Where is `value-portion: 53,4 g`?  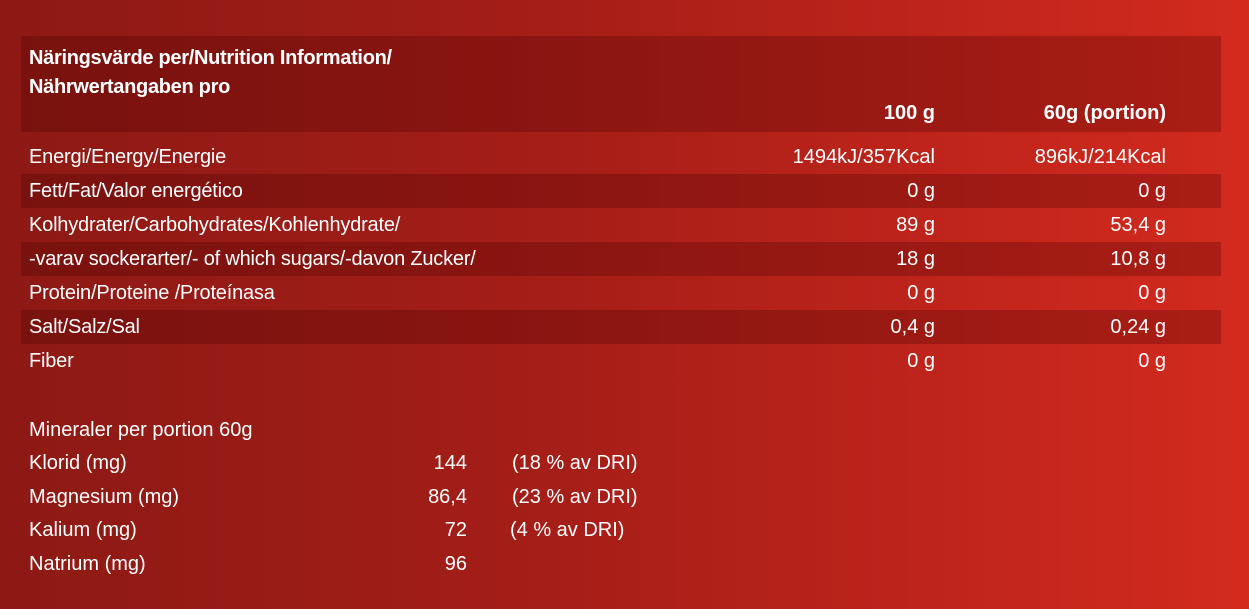 value-portion: 53,4 g is located at coordinates (1138, 225).